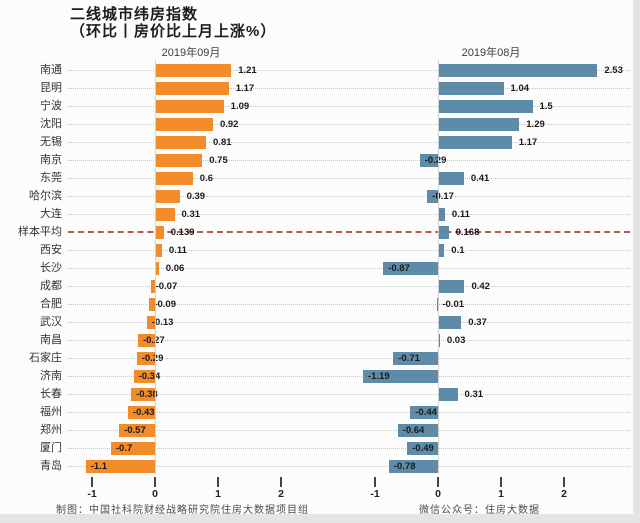  What do you see at coordinates (175, 268) in the screenshot?
I see `value-label: 0.06` at bounding box center [175, 268].